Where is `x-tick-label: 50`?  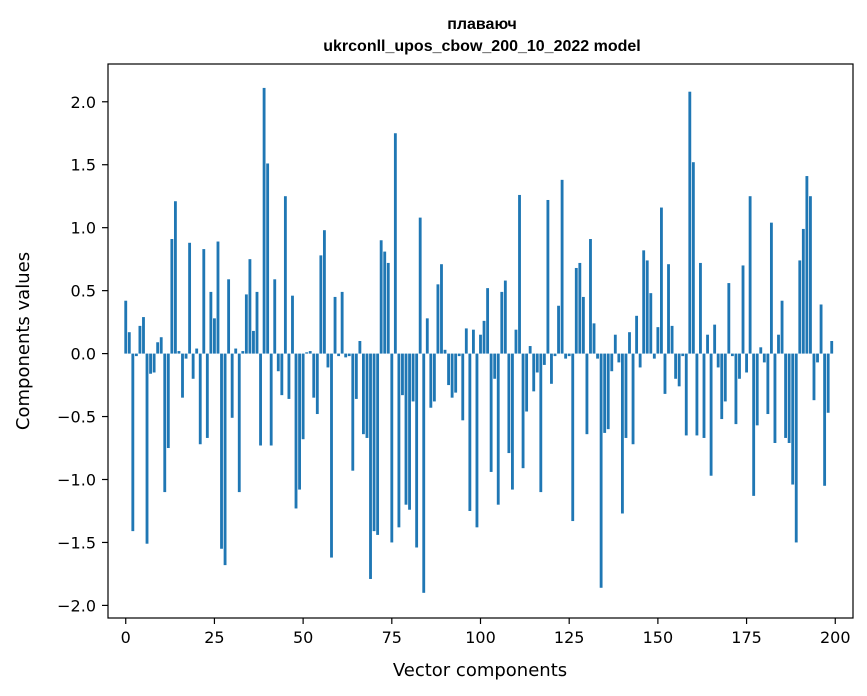
x-tick-label: 50 is located at coordinates (303, 637).